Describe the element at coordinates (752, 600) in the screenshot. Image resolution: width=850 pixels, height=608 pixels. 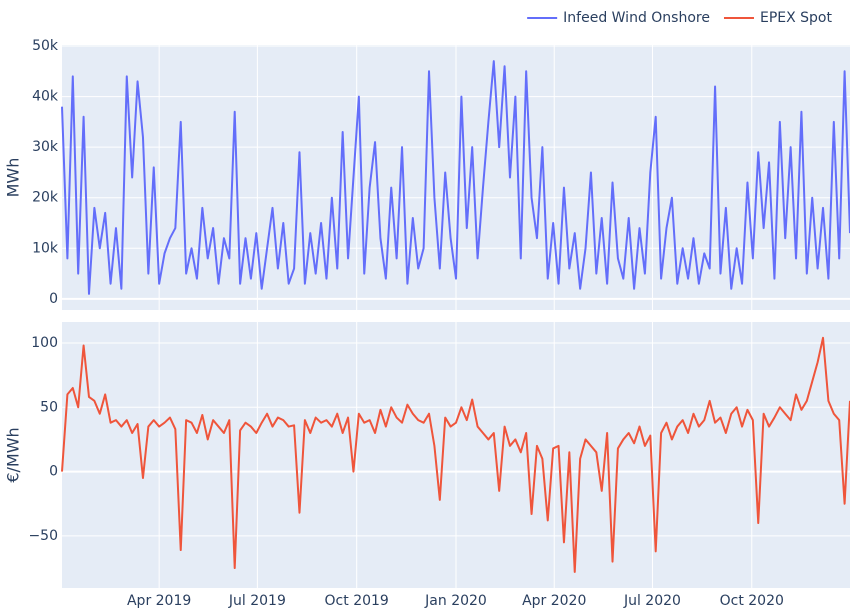
I see `x-tick-label: Oct 2020` at that location.